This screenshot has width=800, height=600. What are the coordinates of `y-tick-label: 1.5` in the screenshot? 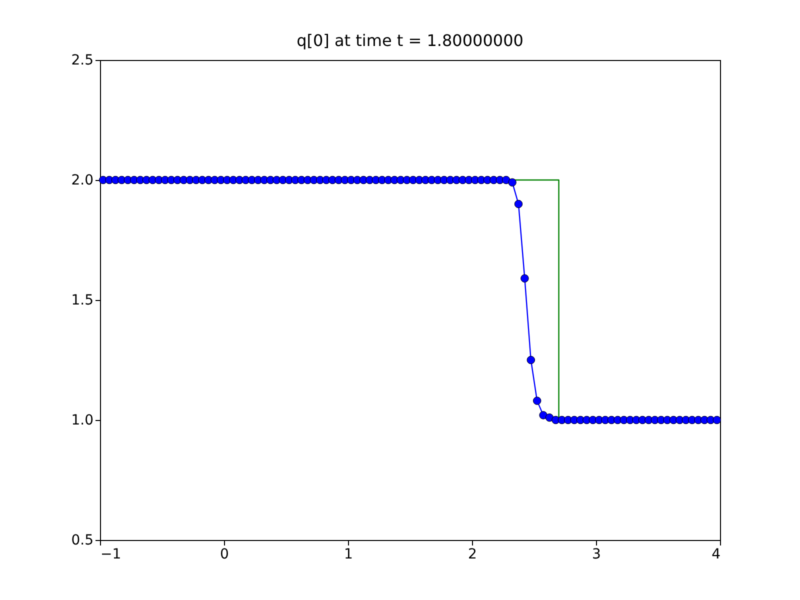 It's located at (82, 300).